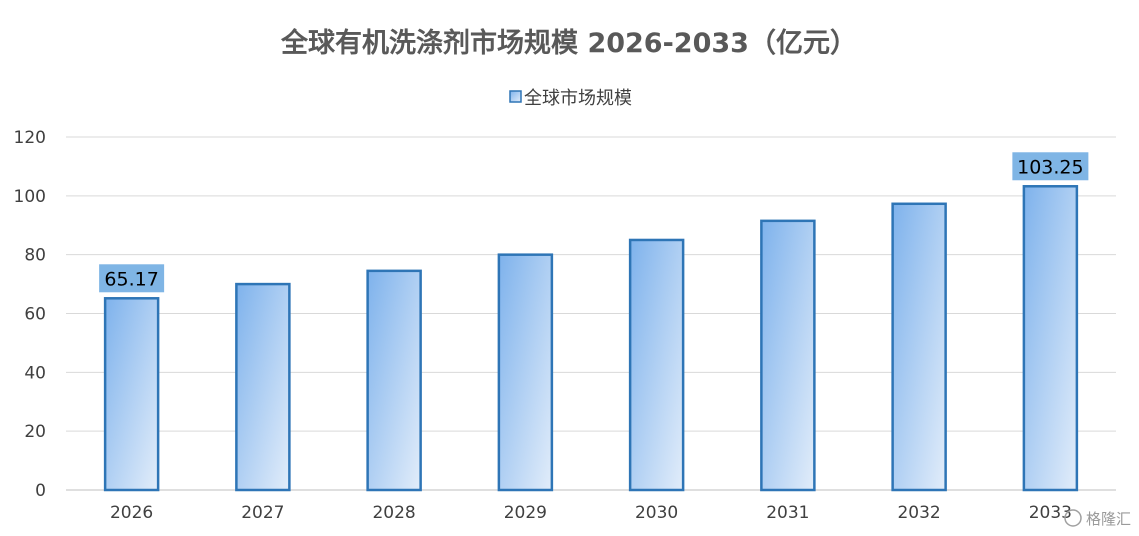 The image size is (1139, 536). Describe the element at coordinates (393, 513) in the screenshot. I see `x-tick-label: 2028` at that location.